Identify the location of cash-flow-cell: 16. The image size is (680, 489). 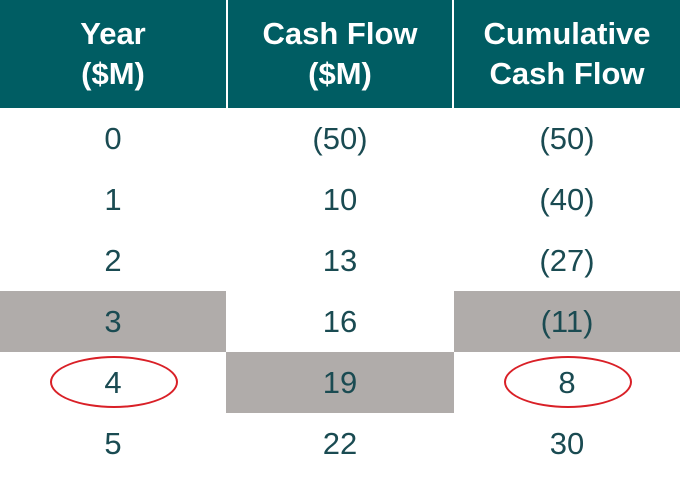
(340, 321).